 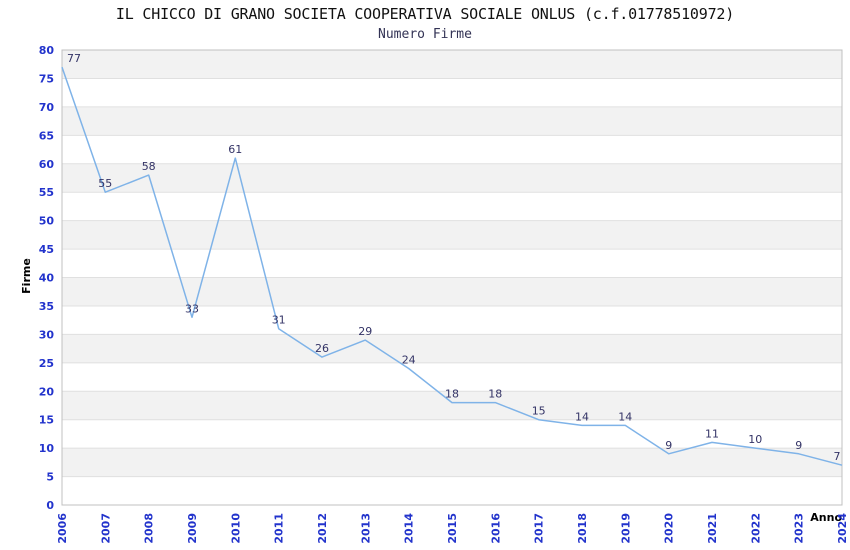 What do you see at coordinates (105, 528) in the screenshot?
I see `x-tick-label: 2007` at bounding box center [105, 528].